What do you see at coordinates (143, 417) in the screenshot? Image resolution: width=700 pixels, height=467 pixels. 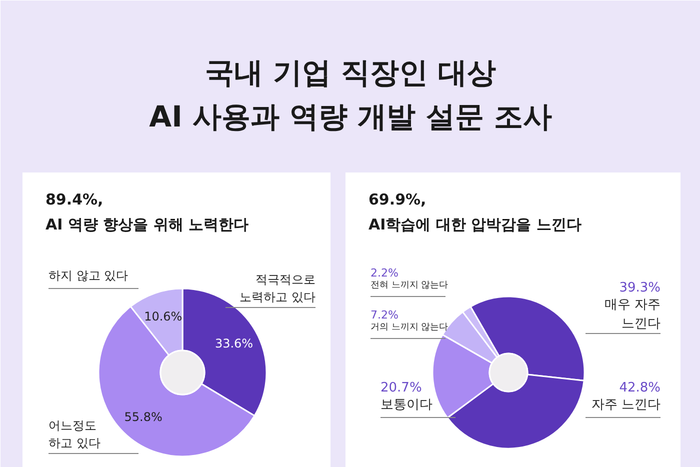 I see `data-label: 55.8%` at bounding box center [143, 417].